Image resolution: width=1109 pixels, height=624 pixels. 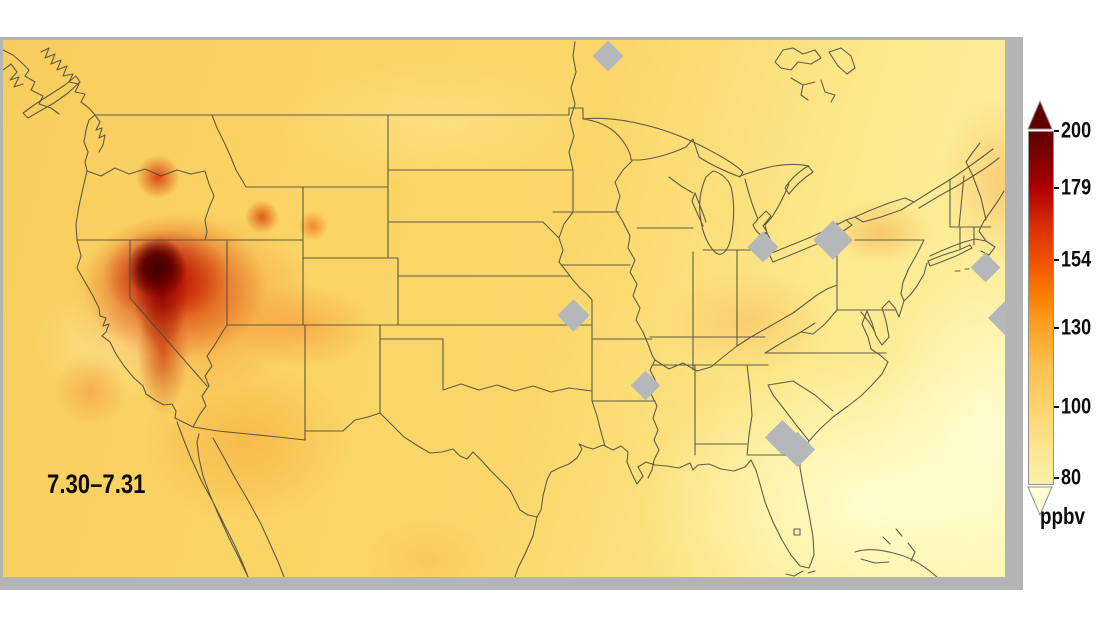 I want to click on lake-superior, so click(x=663, y=147).